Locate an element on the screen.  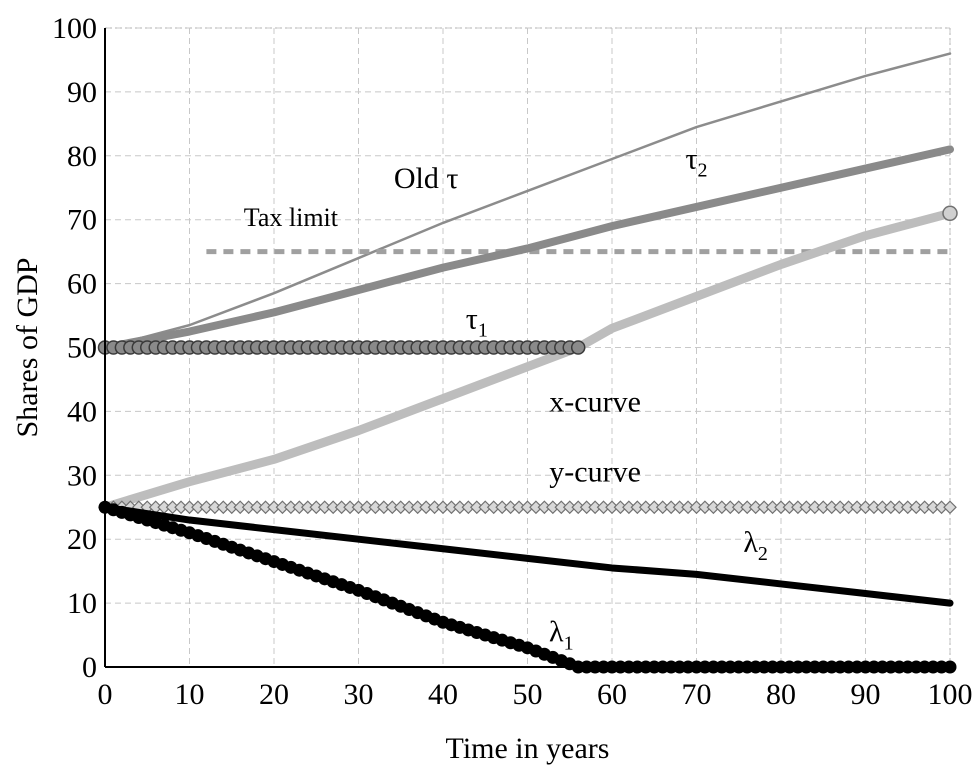
y-tick-label: 60 is located at coordinates (82, 284).